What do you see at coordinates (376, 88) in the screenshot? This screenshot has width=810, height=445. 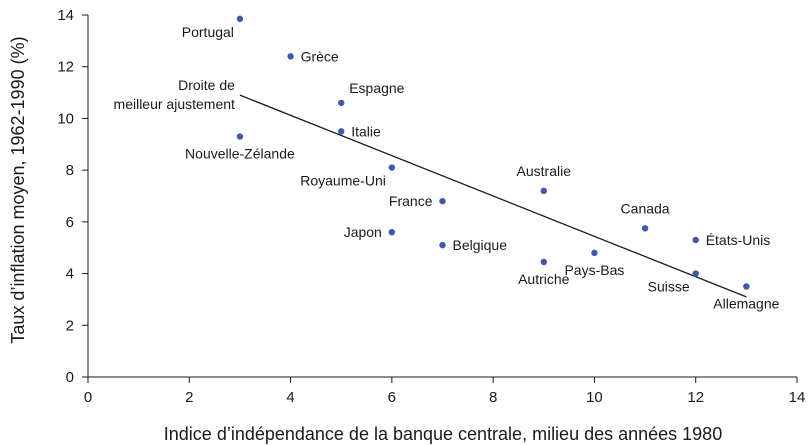 I see `point-label: Espagne` at bounding box center [376, 88].